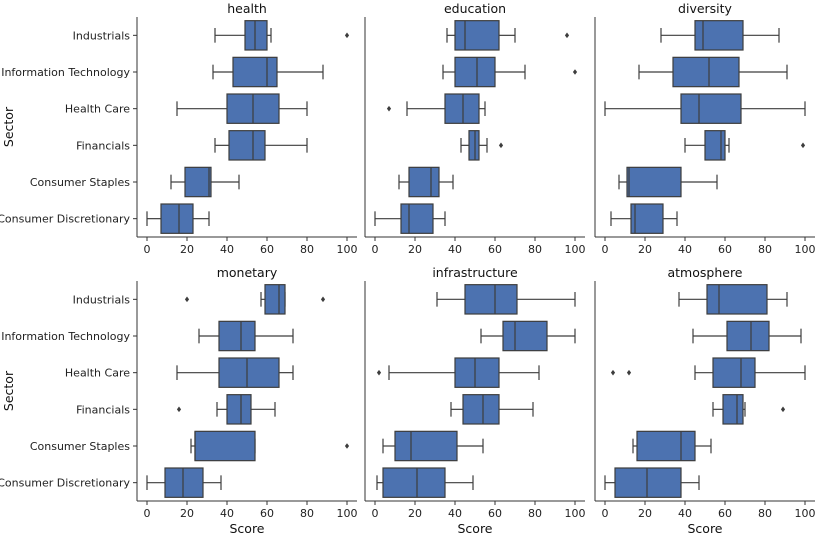 This screenshot has width=831, height=539. What do you see at coordinates (705, 400) in the screenshot?
I see `panel-atmosphere: atmosphere 0 20 40 60 80 100 Score` at bounding box center [705, 400].